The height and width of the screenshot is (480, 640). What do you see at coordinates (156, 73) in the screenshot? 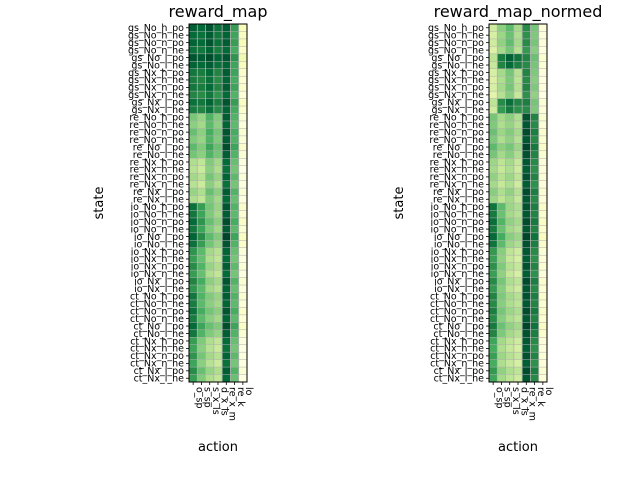
I see `y-tick-label: gs_Nx_h_po` at bounding box center [156, 73].